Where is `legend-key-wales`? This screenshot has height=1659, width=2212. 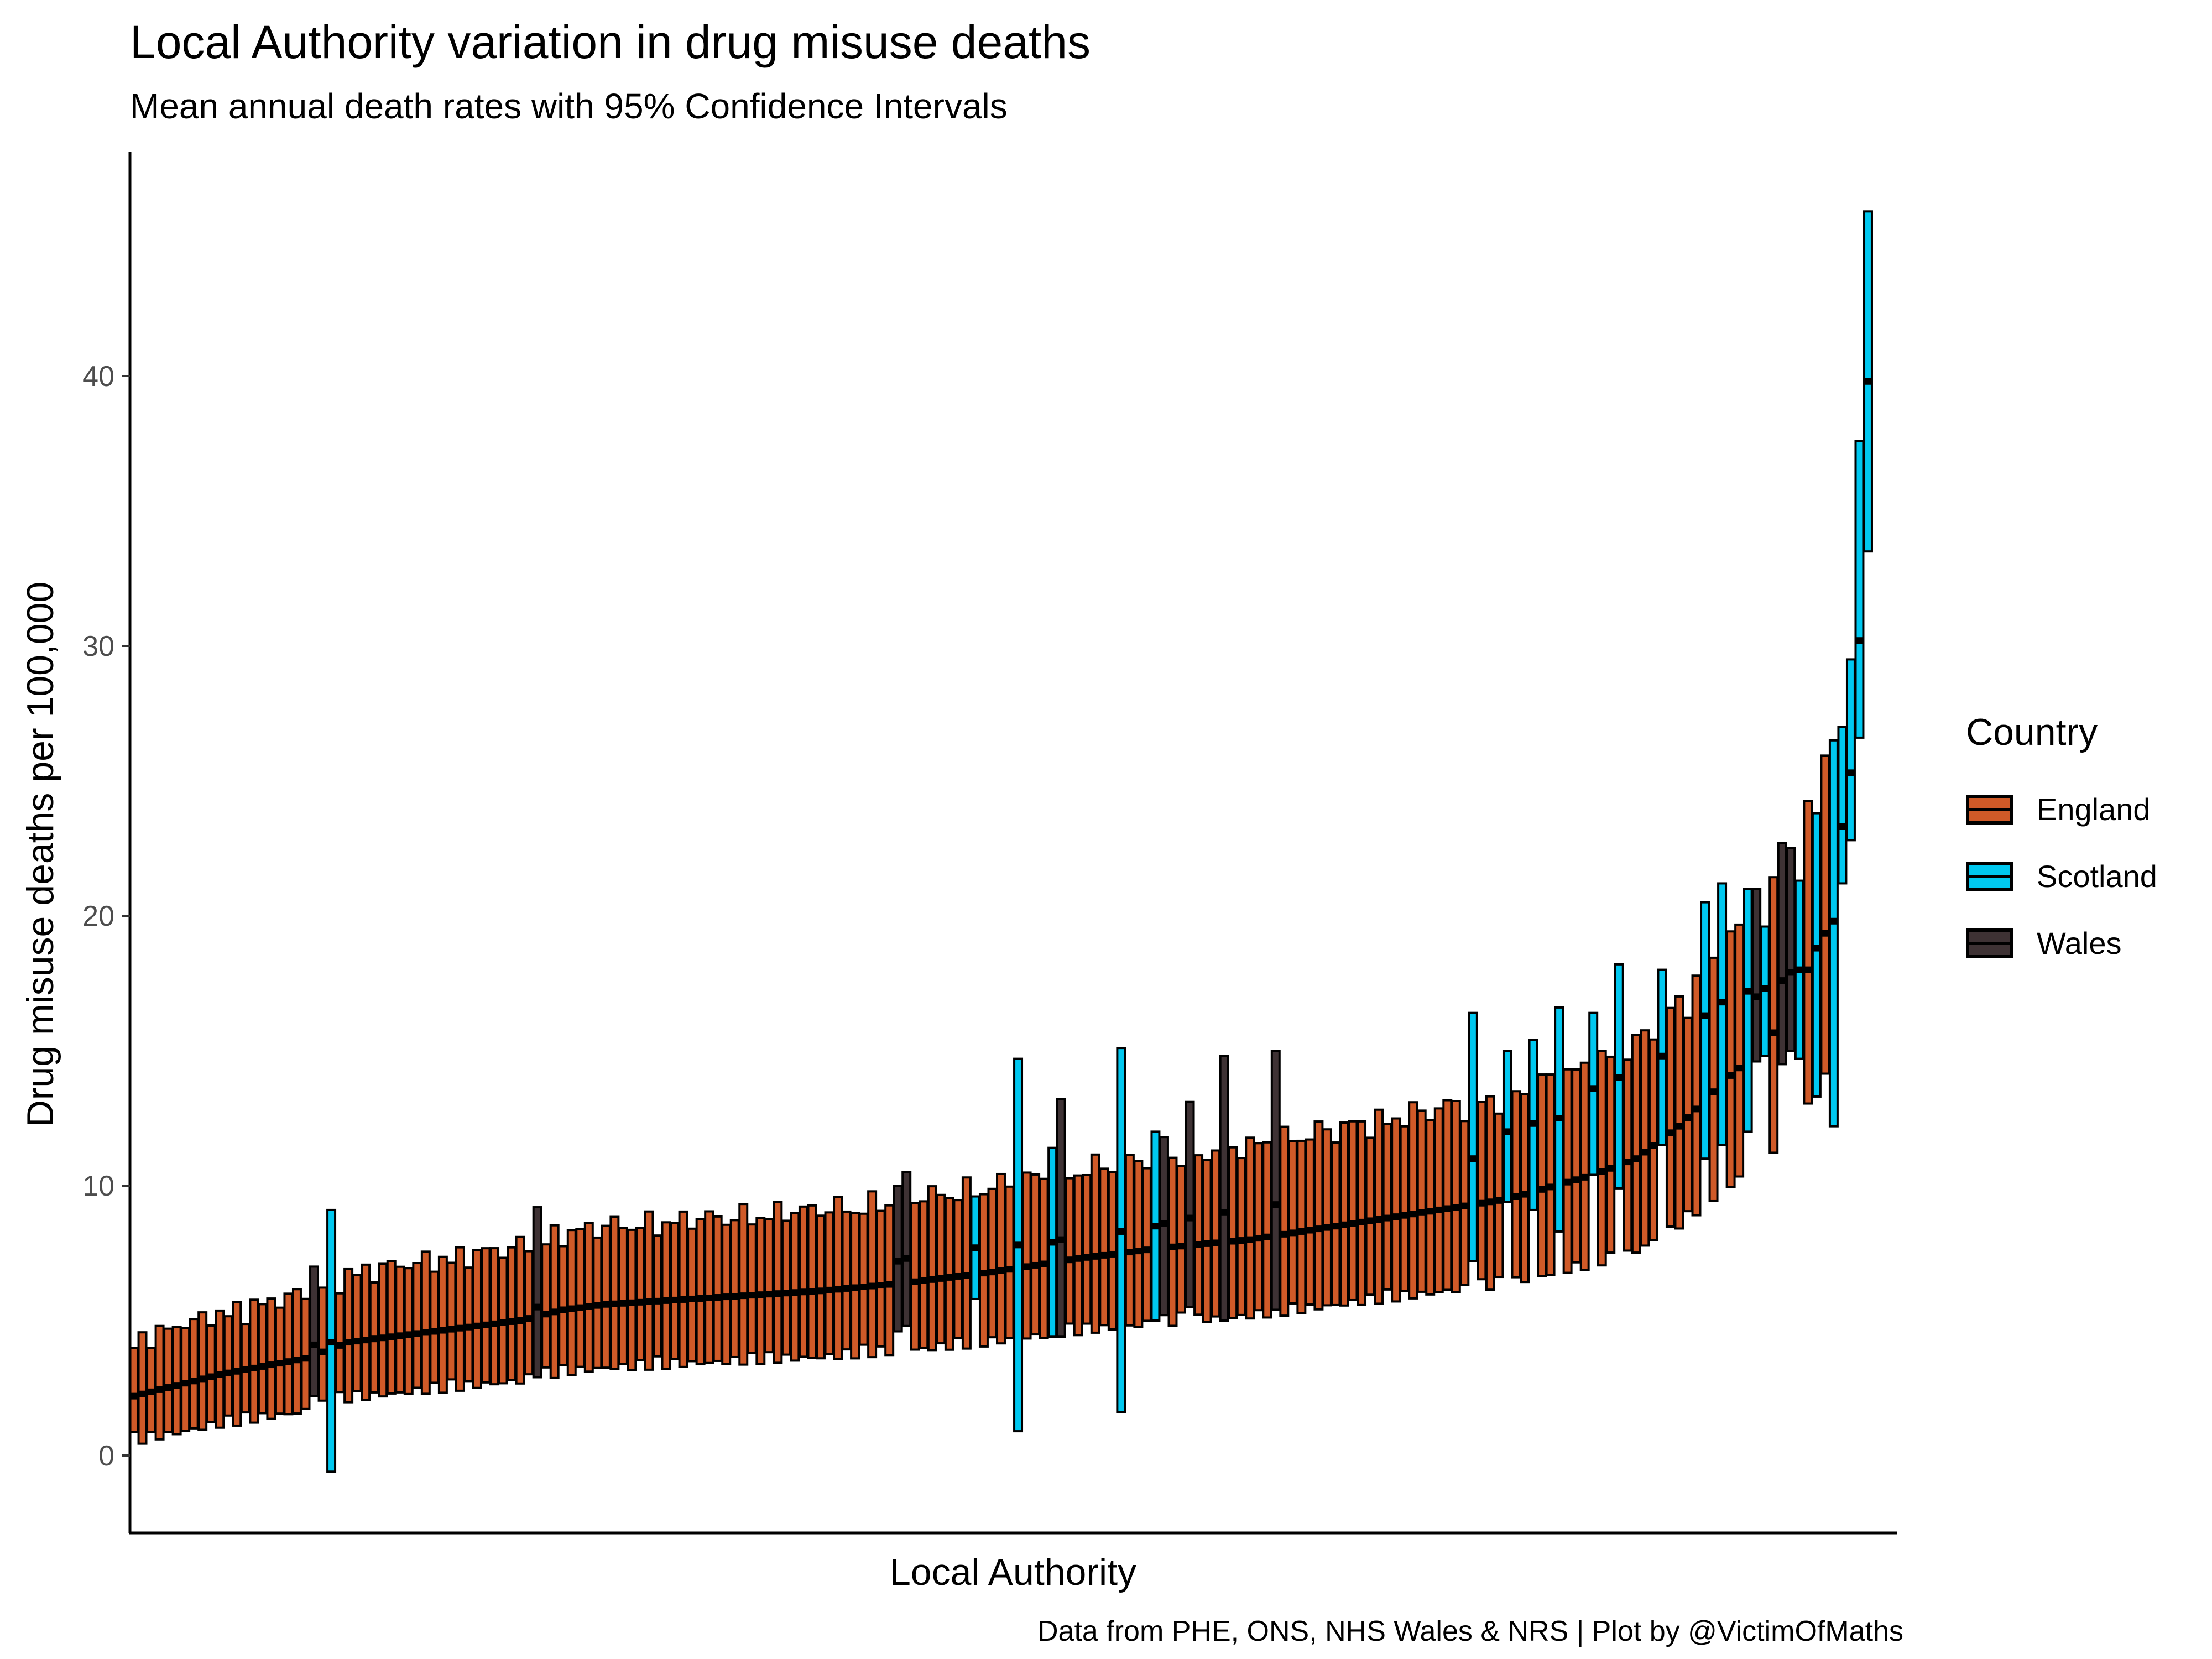
legend-key-wales is located at coordinates (1990, 943).